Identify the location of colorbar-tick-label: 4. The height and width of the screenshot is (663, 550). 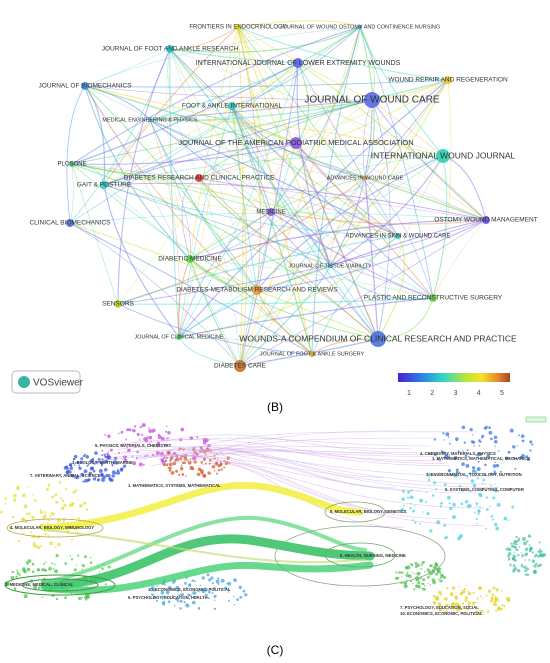
(479, 393).